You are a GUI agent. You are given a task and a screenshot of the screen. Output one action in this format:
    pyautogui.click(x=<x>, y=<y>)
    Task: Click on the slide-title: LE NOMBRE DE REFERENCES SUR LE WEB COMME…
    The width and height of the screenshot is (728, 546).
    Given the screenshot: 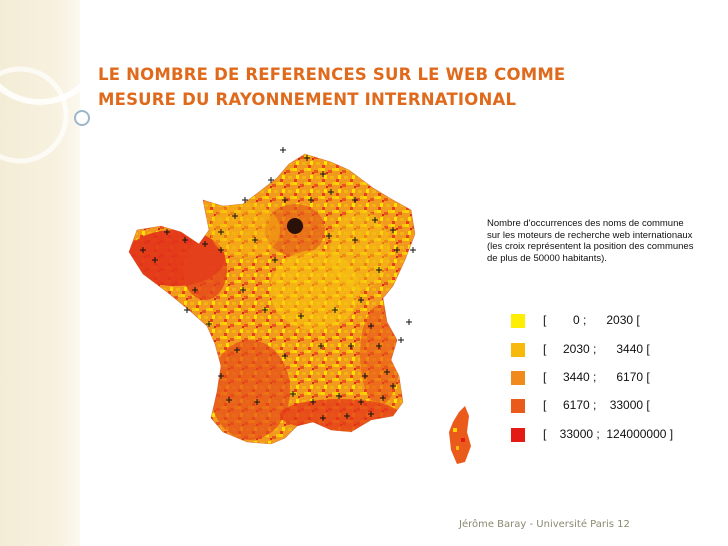 What is the action you would take?
    pyautogui.click(x=378, y=87)
    